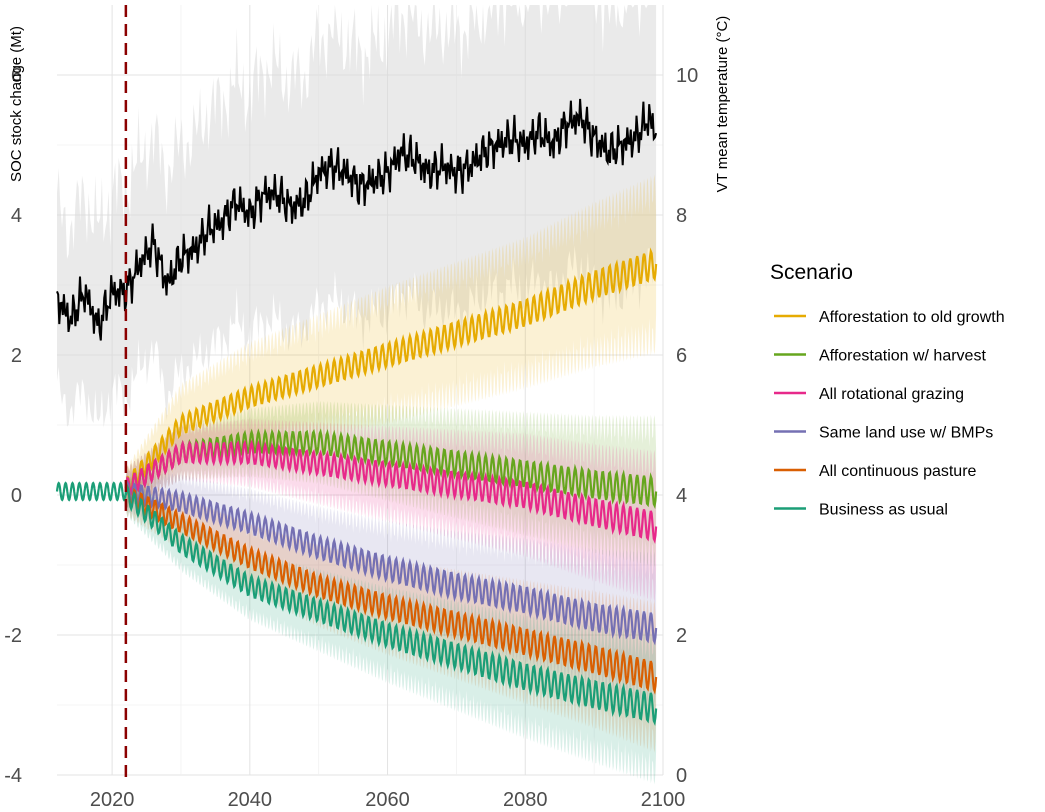 The width and height of the screenshot is (1045, 812). What do you see at coordinates (13, 776) in the screenshot?
I see `y-tick-label: -4` at bounding box center [13, 776].